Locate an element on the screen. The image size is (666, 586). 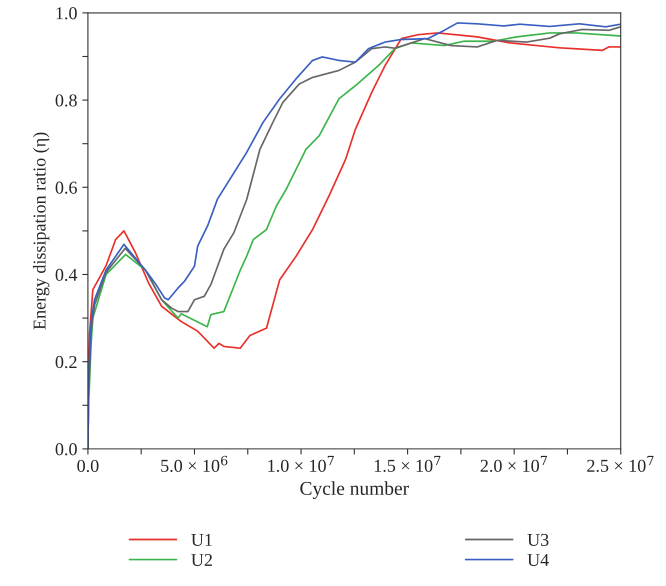
legend-label: U4 is located at coordinates (538, 560).